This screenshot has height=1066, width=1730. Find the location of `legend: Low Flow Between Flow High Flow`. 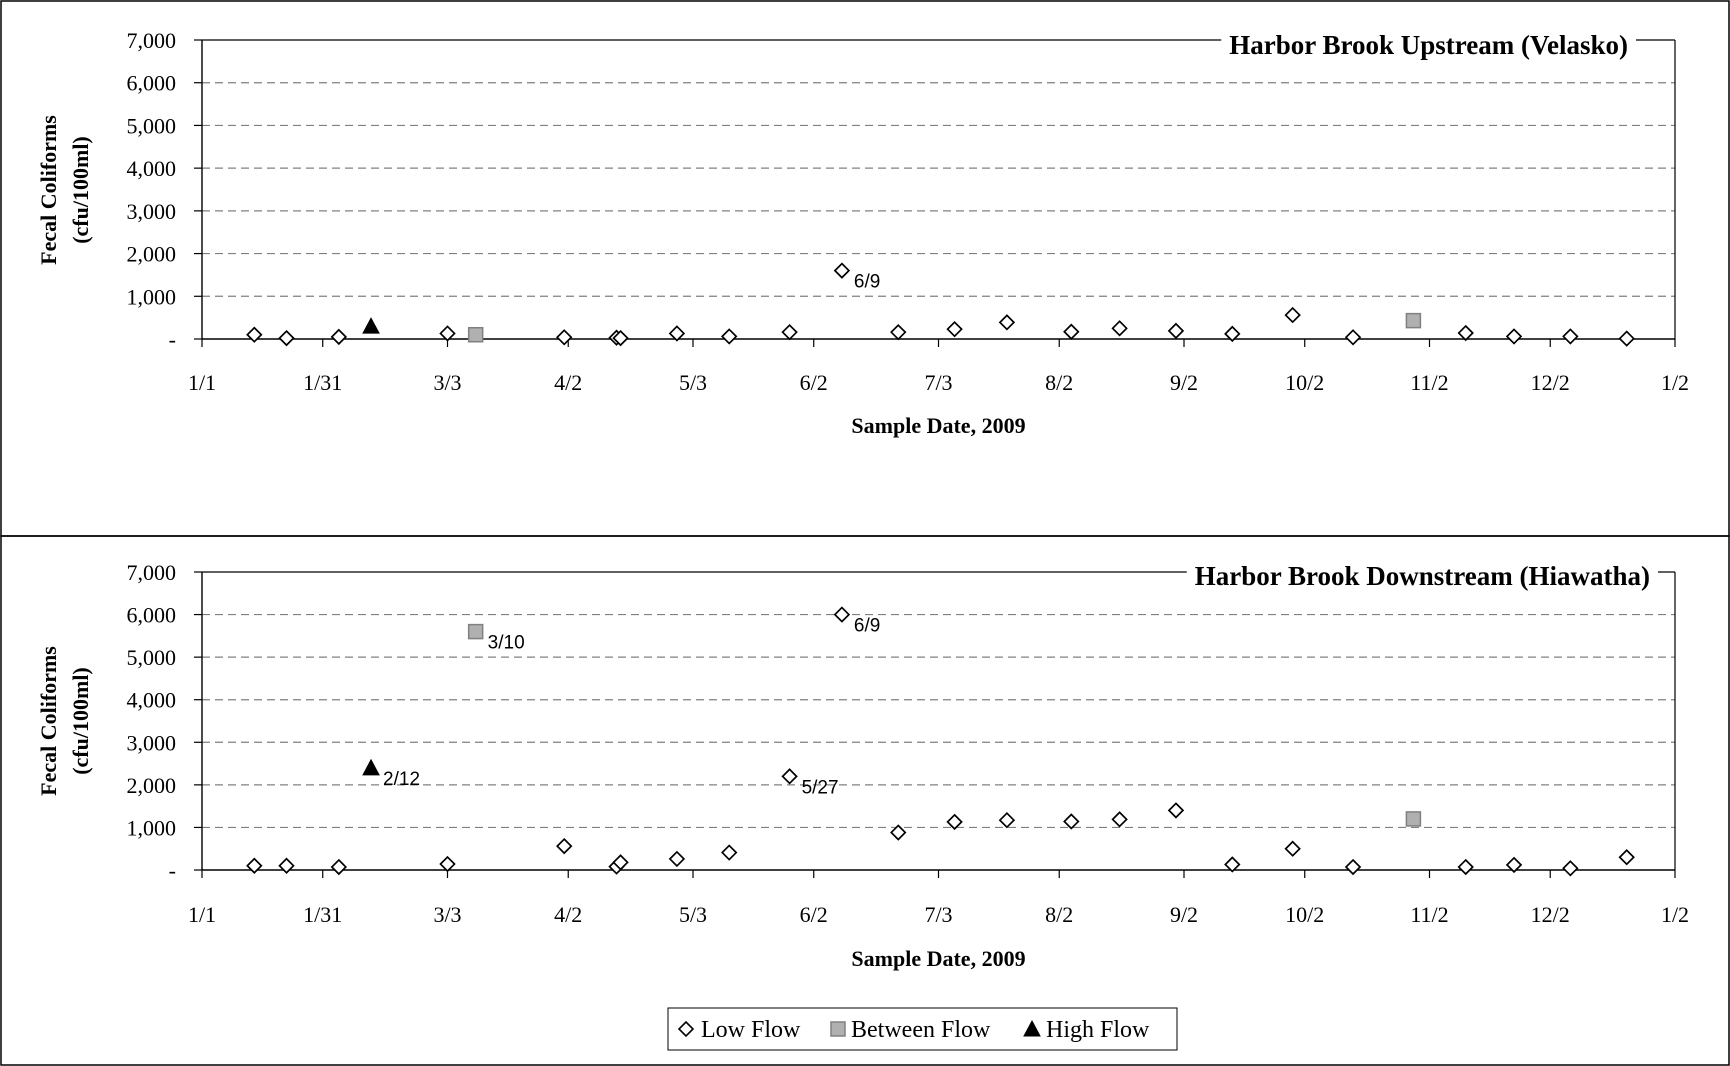

legend: Low Flow Between Flow High Flow is located at coordinates (922, 1029).